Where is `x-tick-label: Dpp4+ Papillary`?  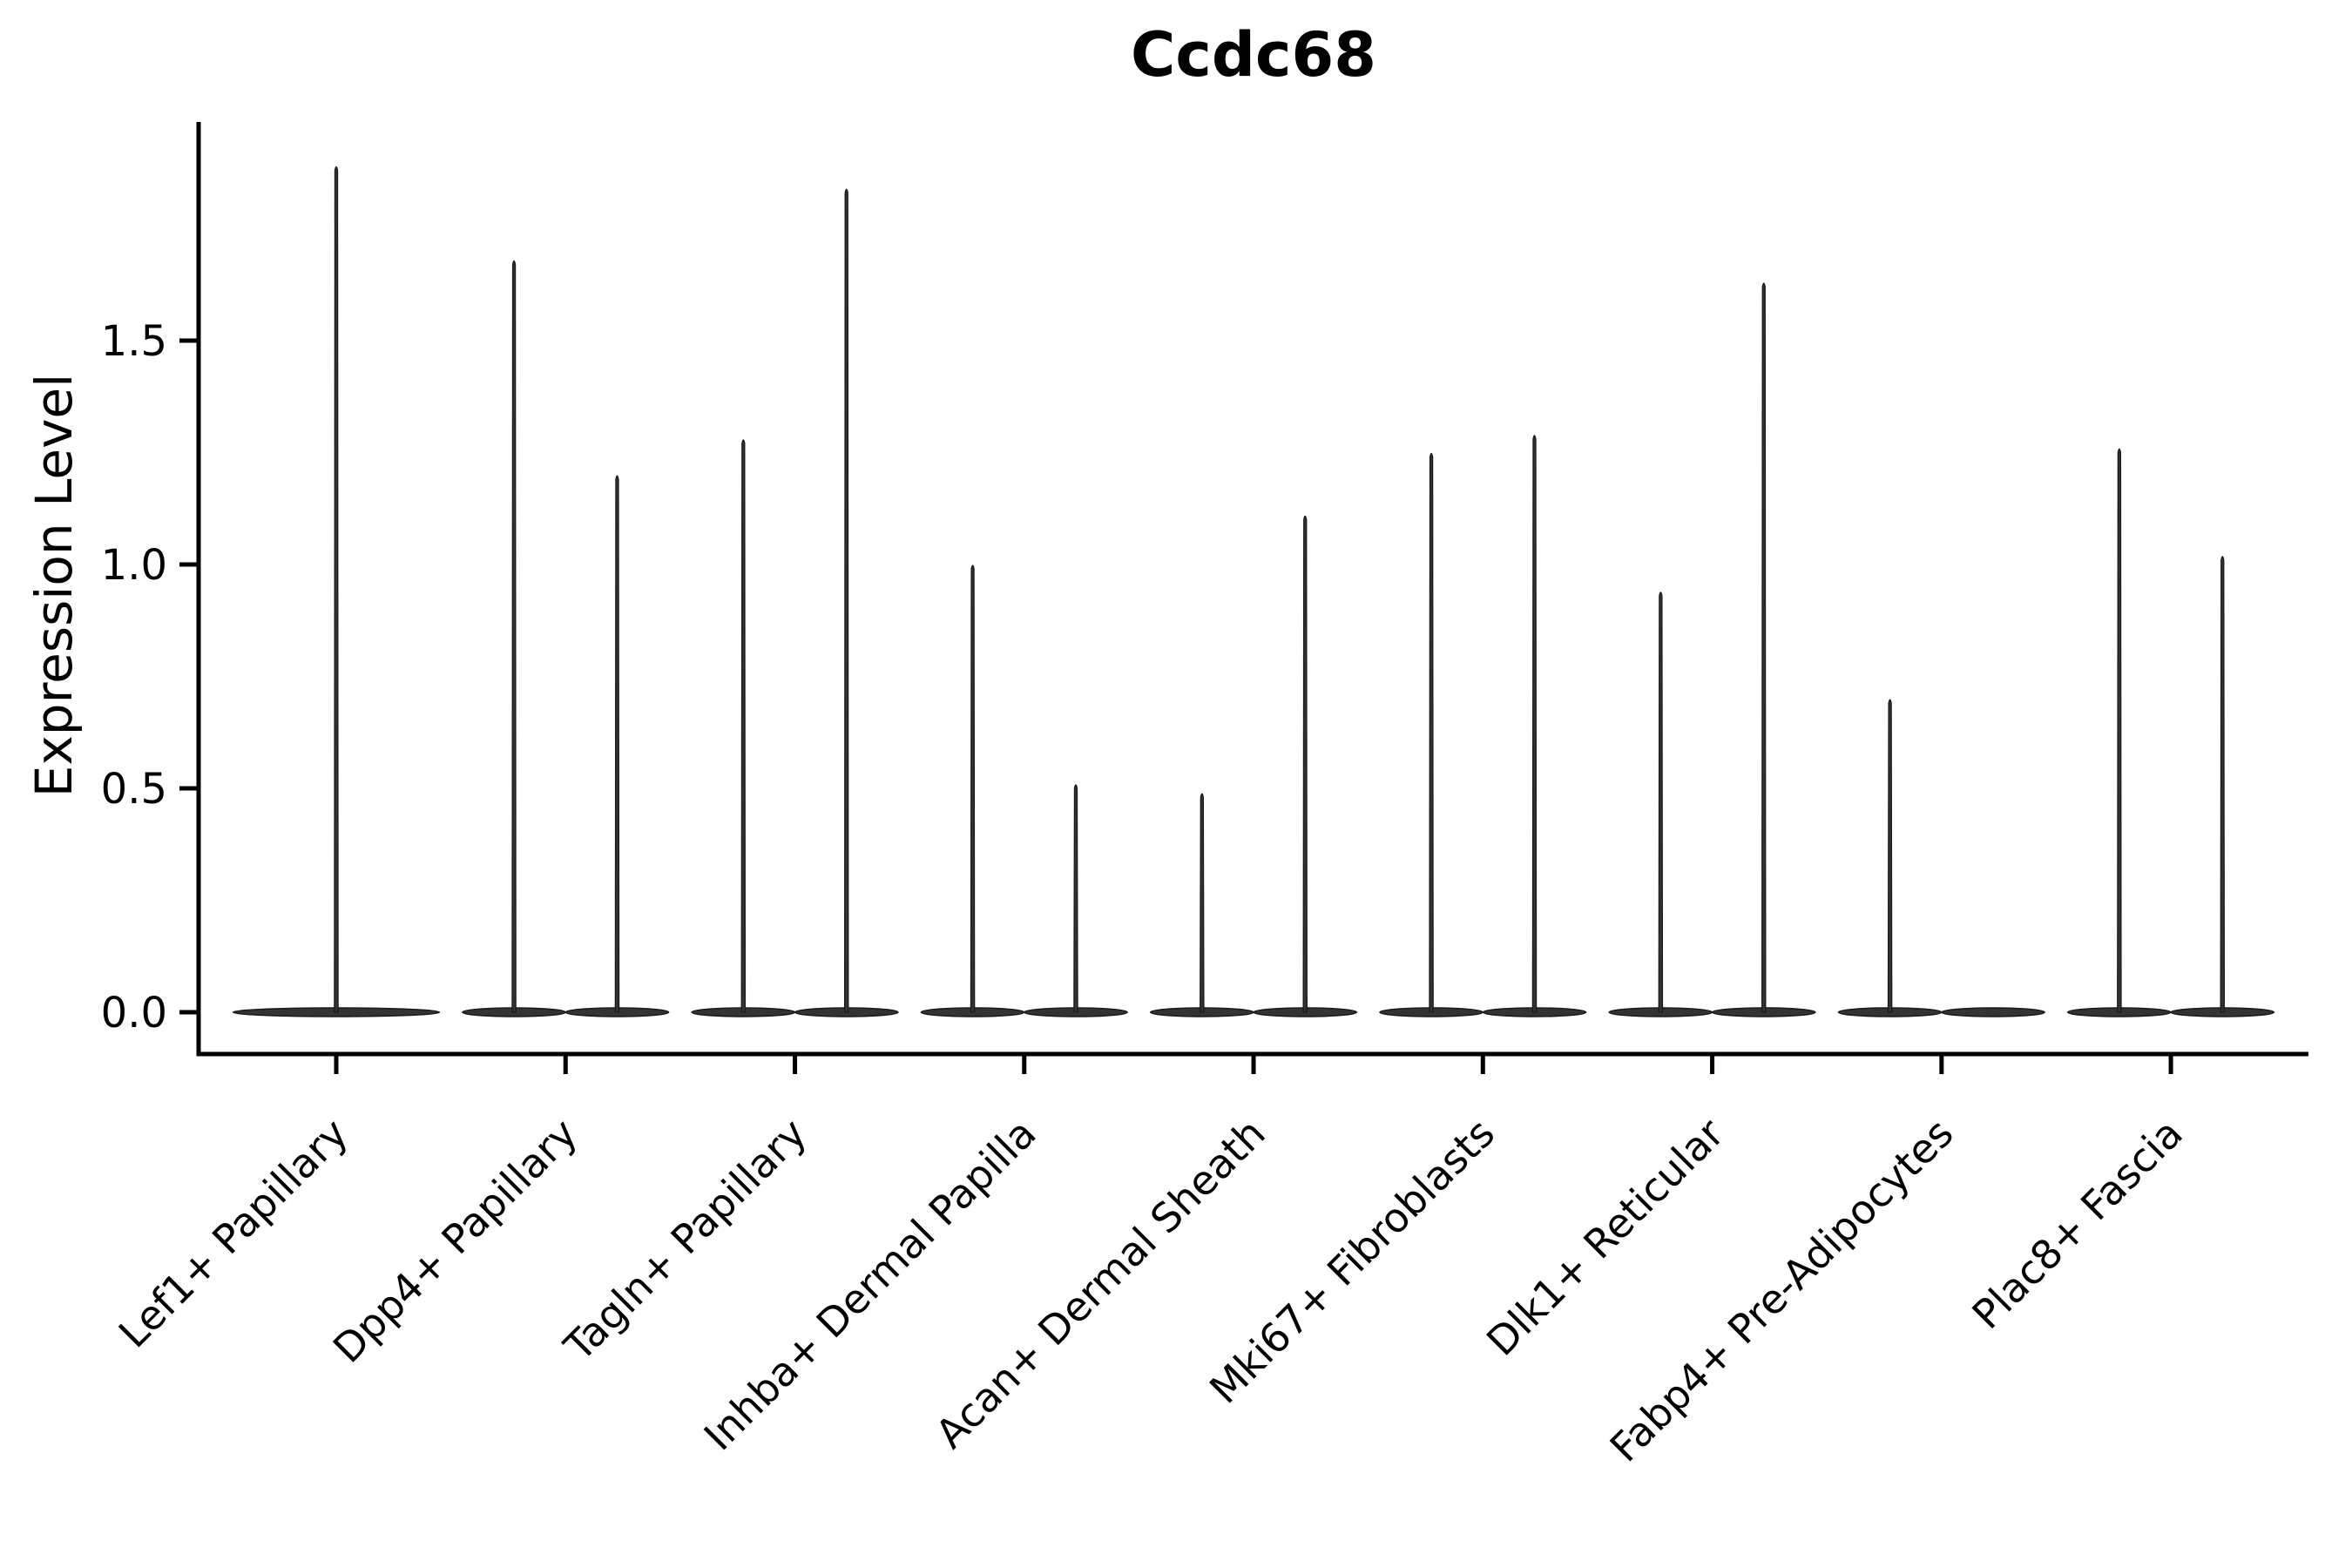
x-tick-label: Dpp4+ Papillary is located at coordinates (455, 1241).